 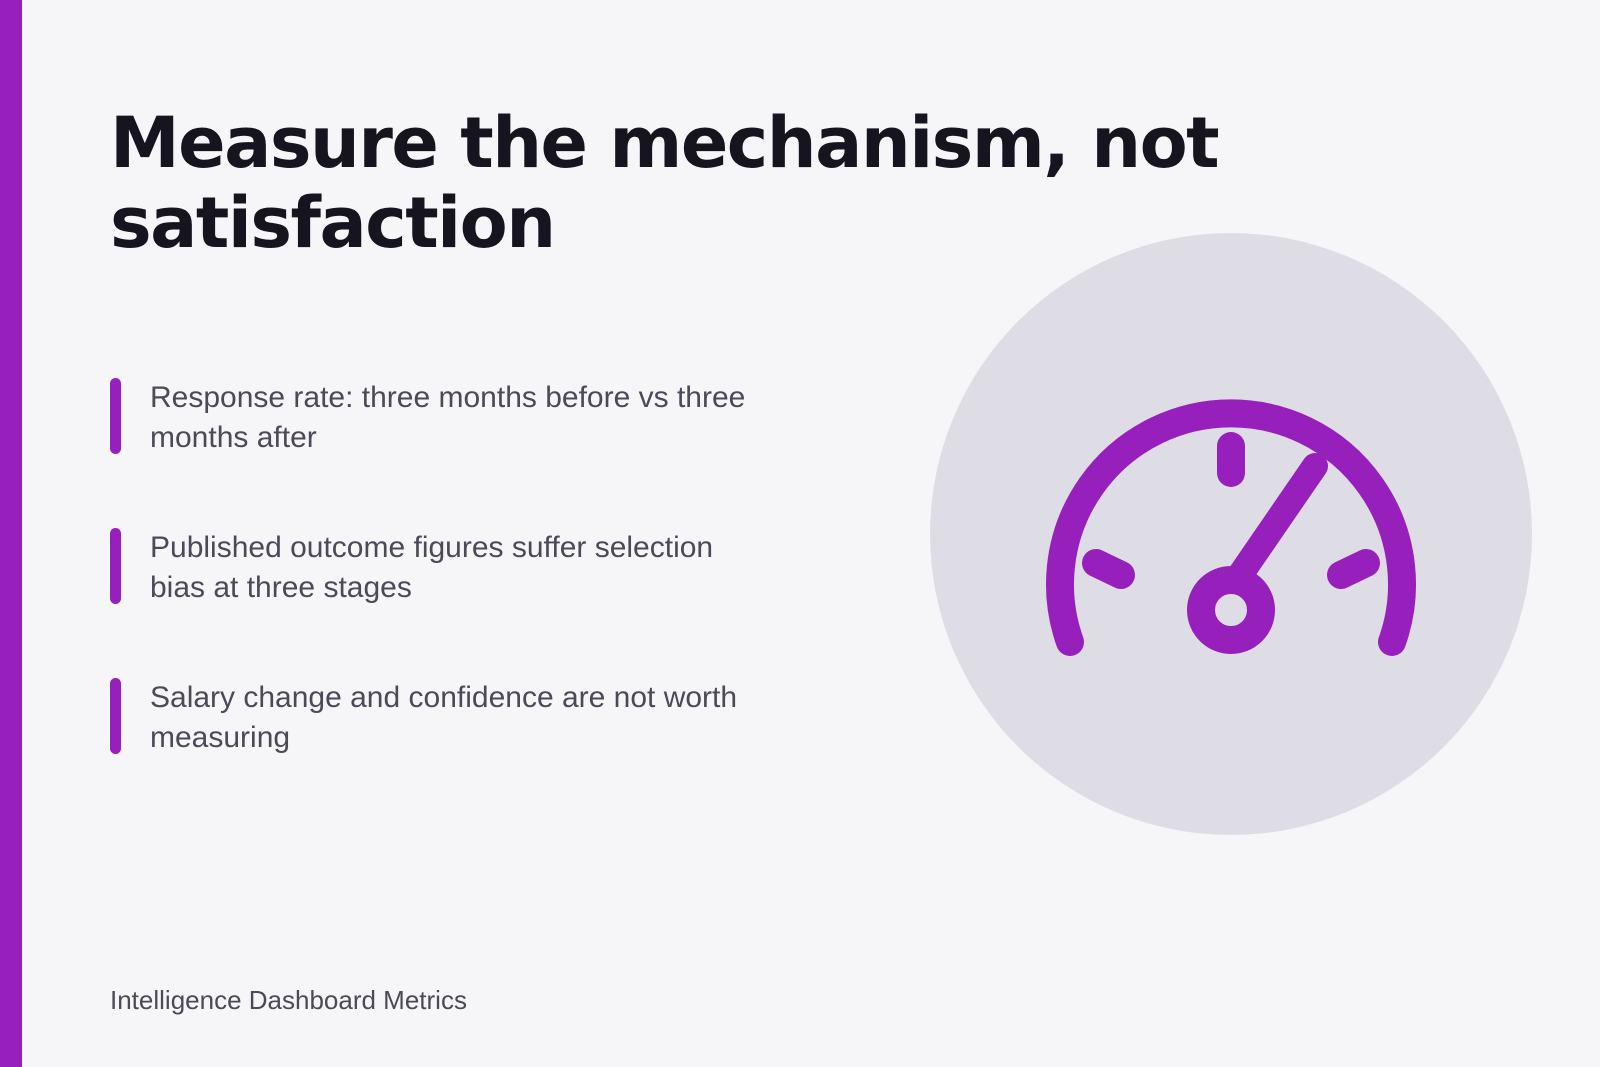 What do you see at coordinates (1353, 569) in the screenshot?
I see `gauge-tick-right` at bounding box center [1353, 569].